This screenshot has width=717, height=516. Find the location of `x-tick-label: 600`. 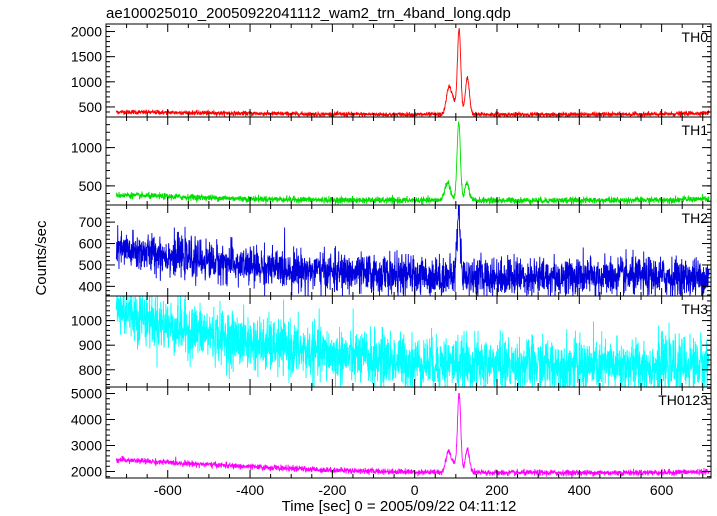

x-tick-label: 600 is located at coordinates (662, 490).